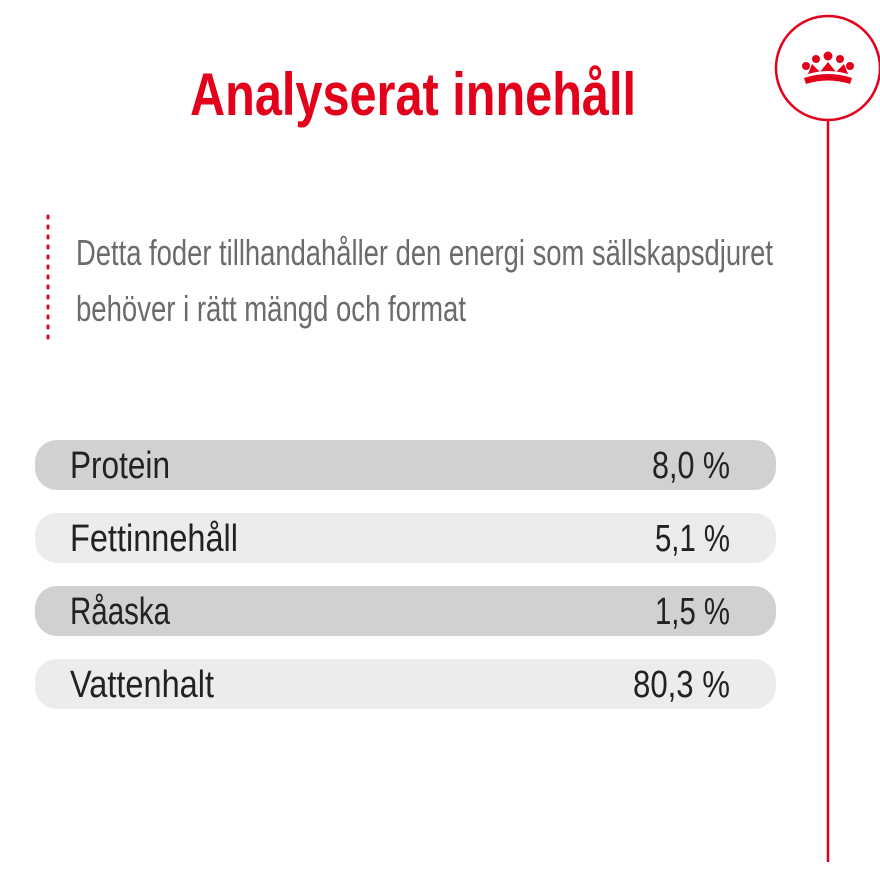 The image size is (880, 880). Describe the element at coordinates (271, 308) in the screenshot. I see `description-line: behöver i rätt mängd och format` at that location.